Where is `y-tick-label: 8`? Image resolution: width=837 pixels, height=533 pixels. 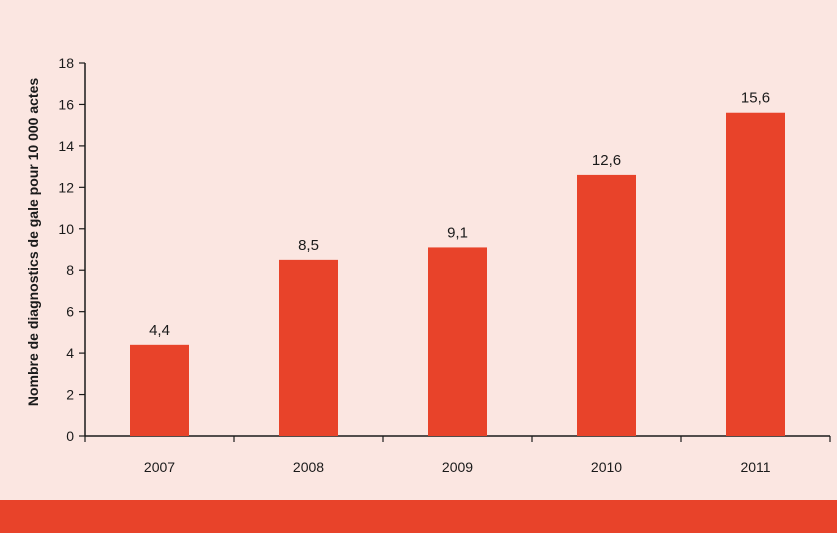
y-tick-label: 8 is located at coordinates (70, 270).